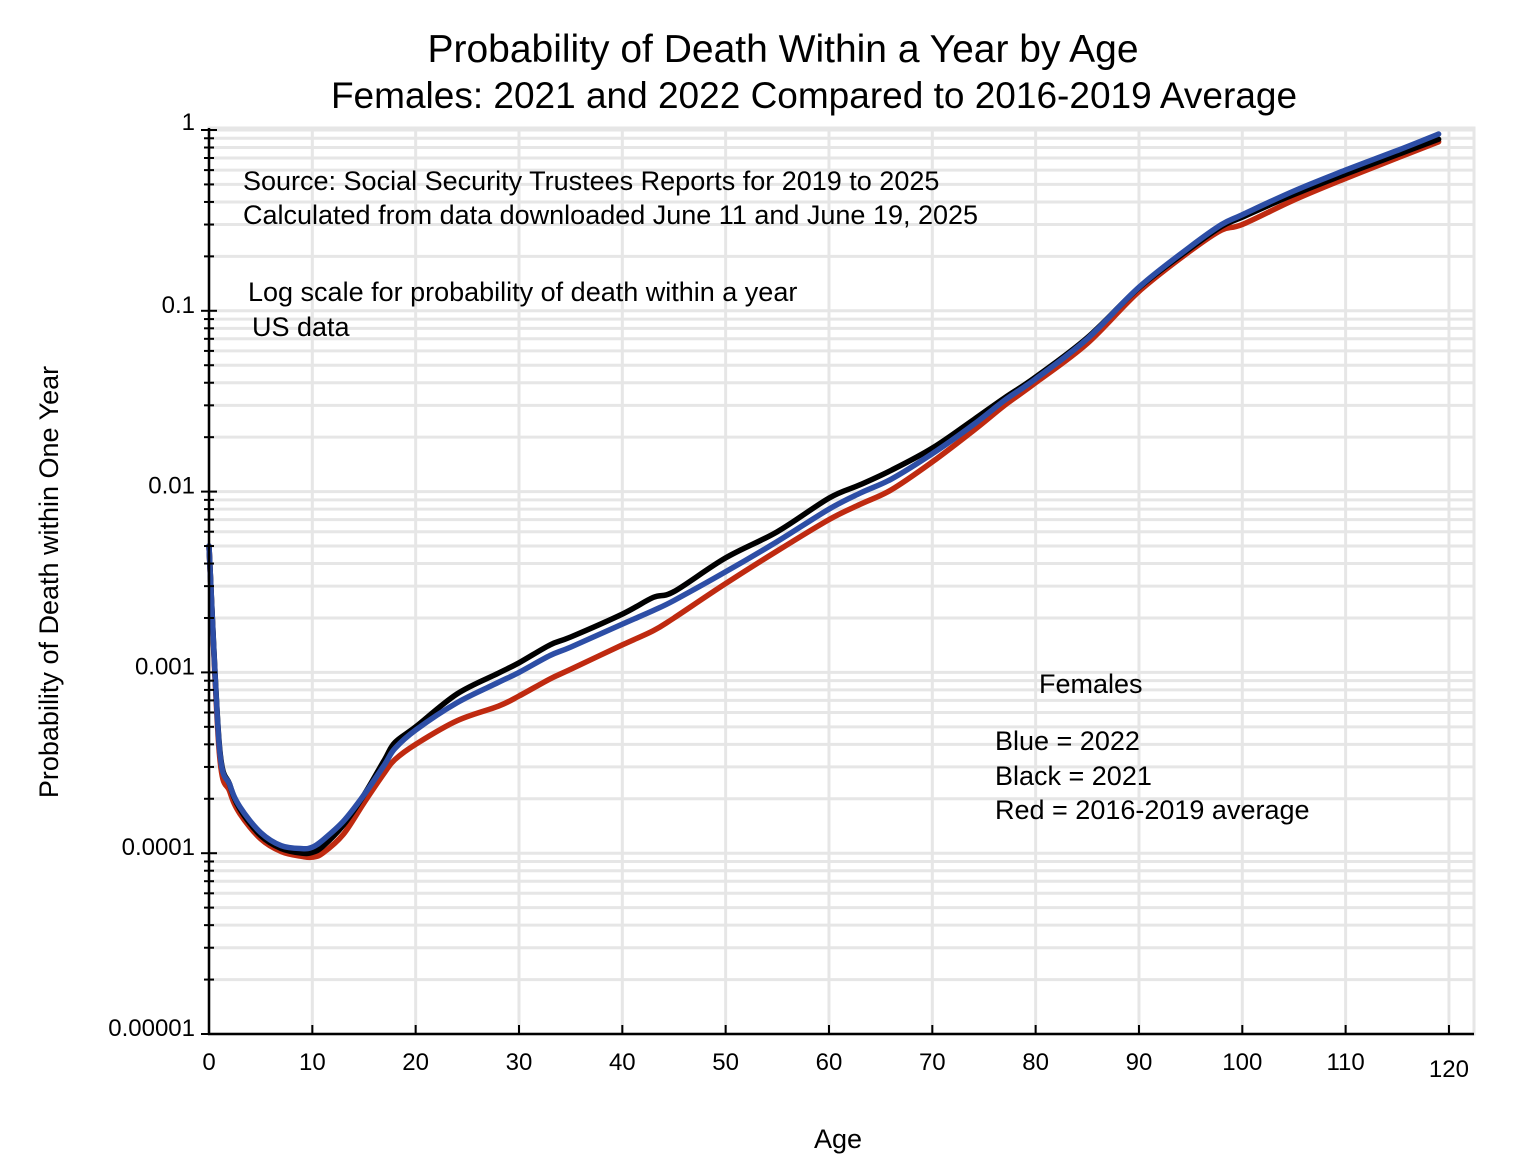  Describe the element at coordinates (208, 1062) in the screenshot. I see `x-tick-label: 0` at that location.